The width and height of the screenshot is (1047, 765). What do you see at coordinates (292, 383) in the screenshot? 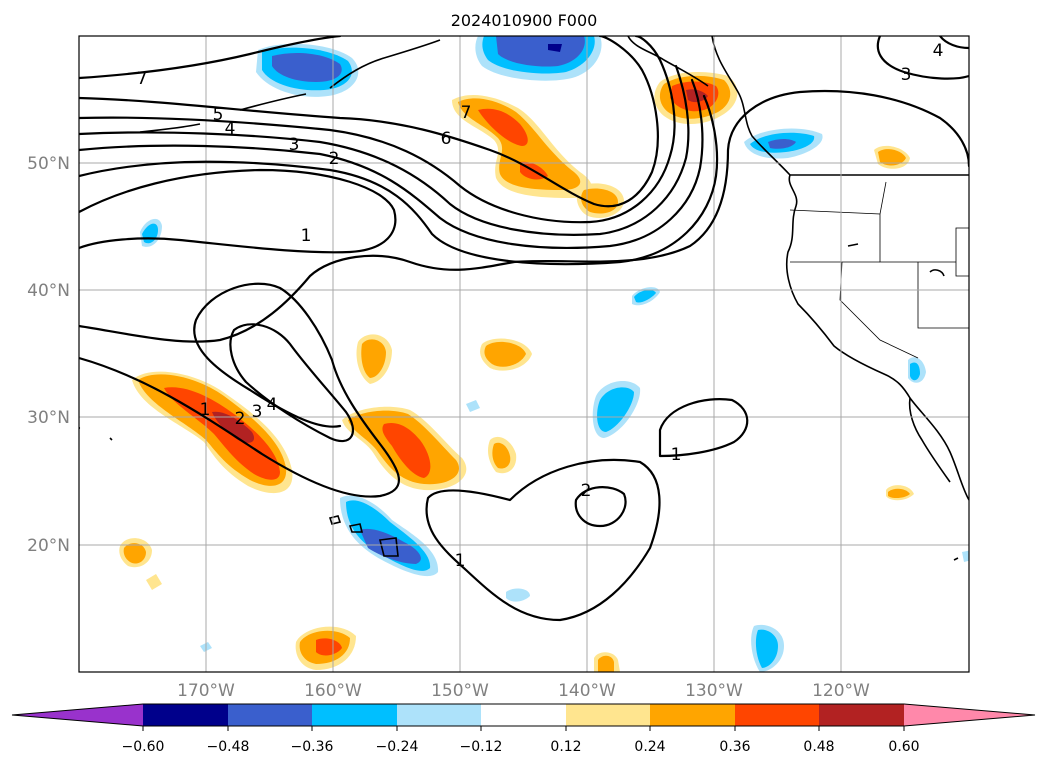
I see `contour-4-inner` at bounding box center [292, 383].